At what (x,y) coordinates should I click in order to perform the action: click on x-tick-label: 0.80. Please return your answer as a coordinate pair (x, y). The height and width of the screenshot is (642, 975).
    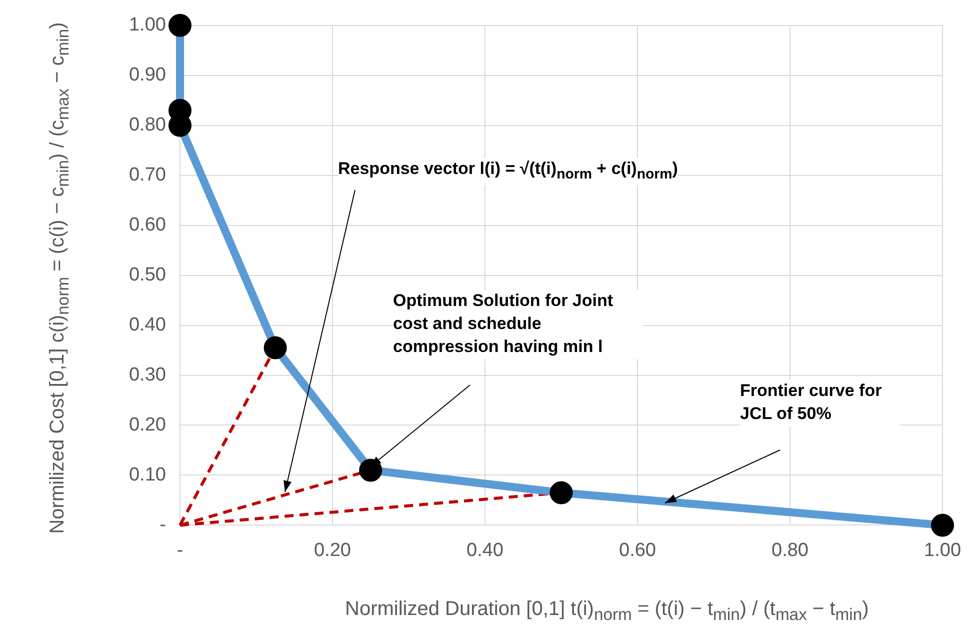
    Looking at the image, I should click on (790, 550).